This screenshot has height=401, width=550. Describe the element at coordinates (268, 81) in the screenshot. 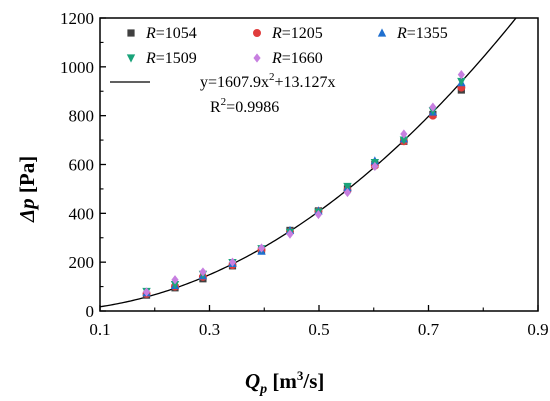

I see `fit-equation: y=1607.9x2+13.127x` at that location.